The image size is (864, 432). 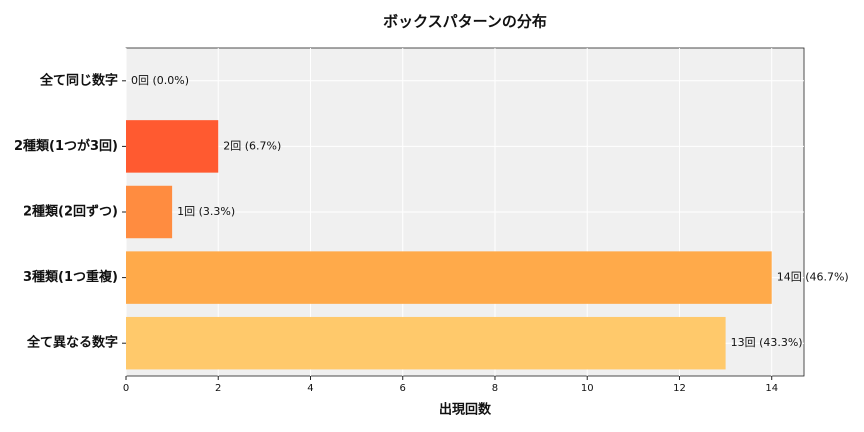 What do you see at coordinates (72, 343) in the screenshot?
I see `y-tick-label: 全て異なる数字` at bounding box center [72, 343].